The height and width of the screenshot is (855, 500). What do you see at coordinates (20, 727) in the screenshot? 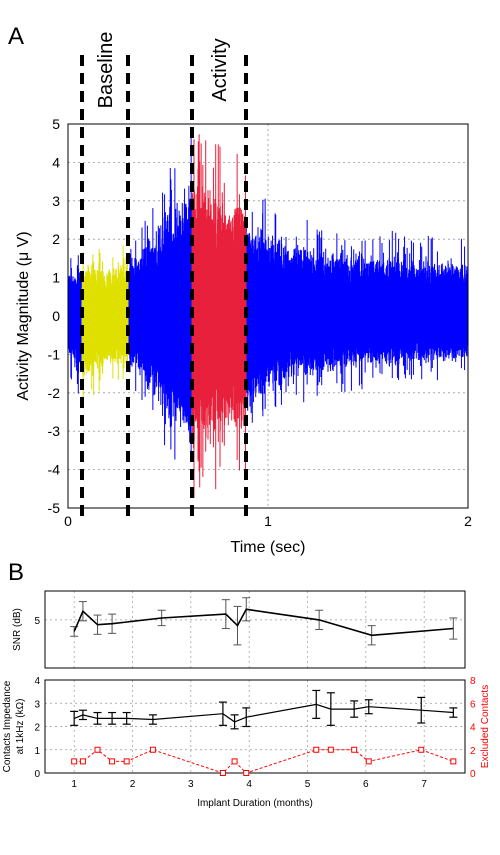
I see `impedance-y-axis-label-line2: at 1kHz (kΩ)` at bounding box center [20, 727].